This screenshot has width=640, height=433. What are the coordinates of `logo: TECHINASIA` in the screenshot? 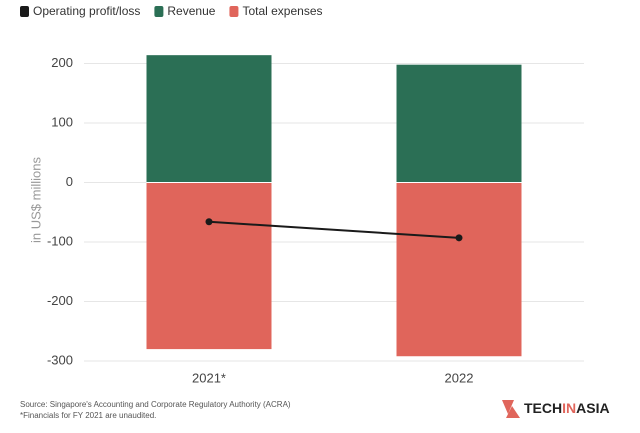 It's located at (567, 408).